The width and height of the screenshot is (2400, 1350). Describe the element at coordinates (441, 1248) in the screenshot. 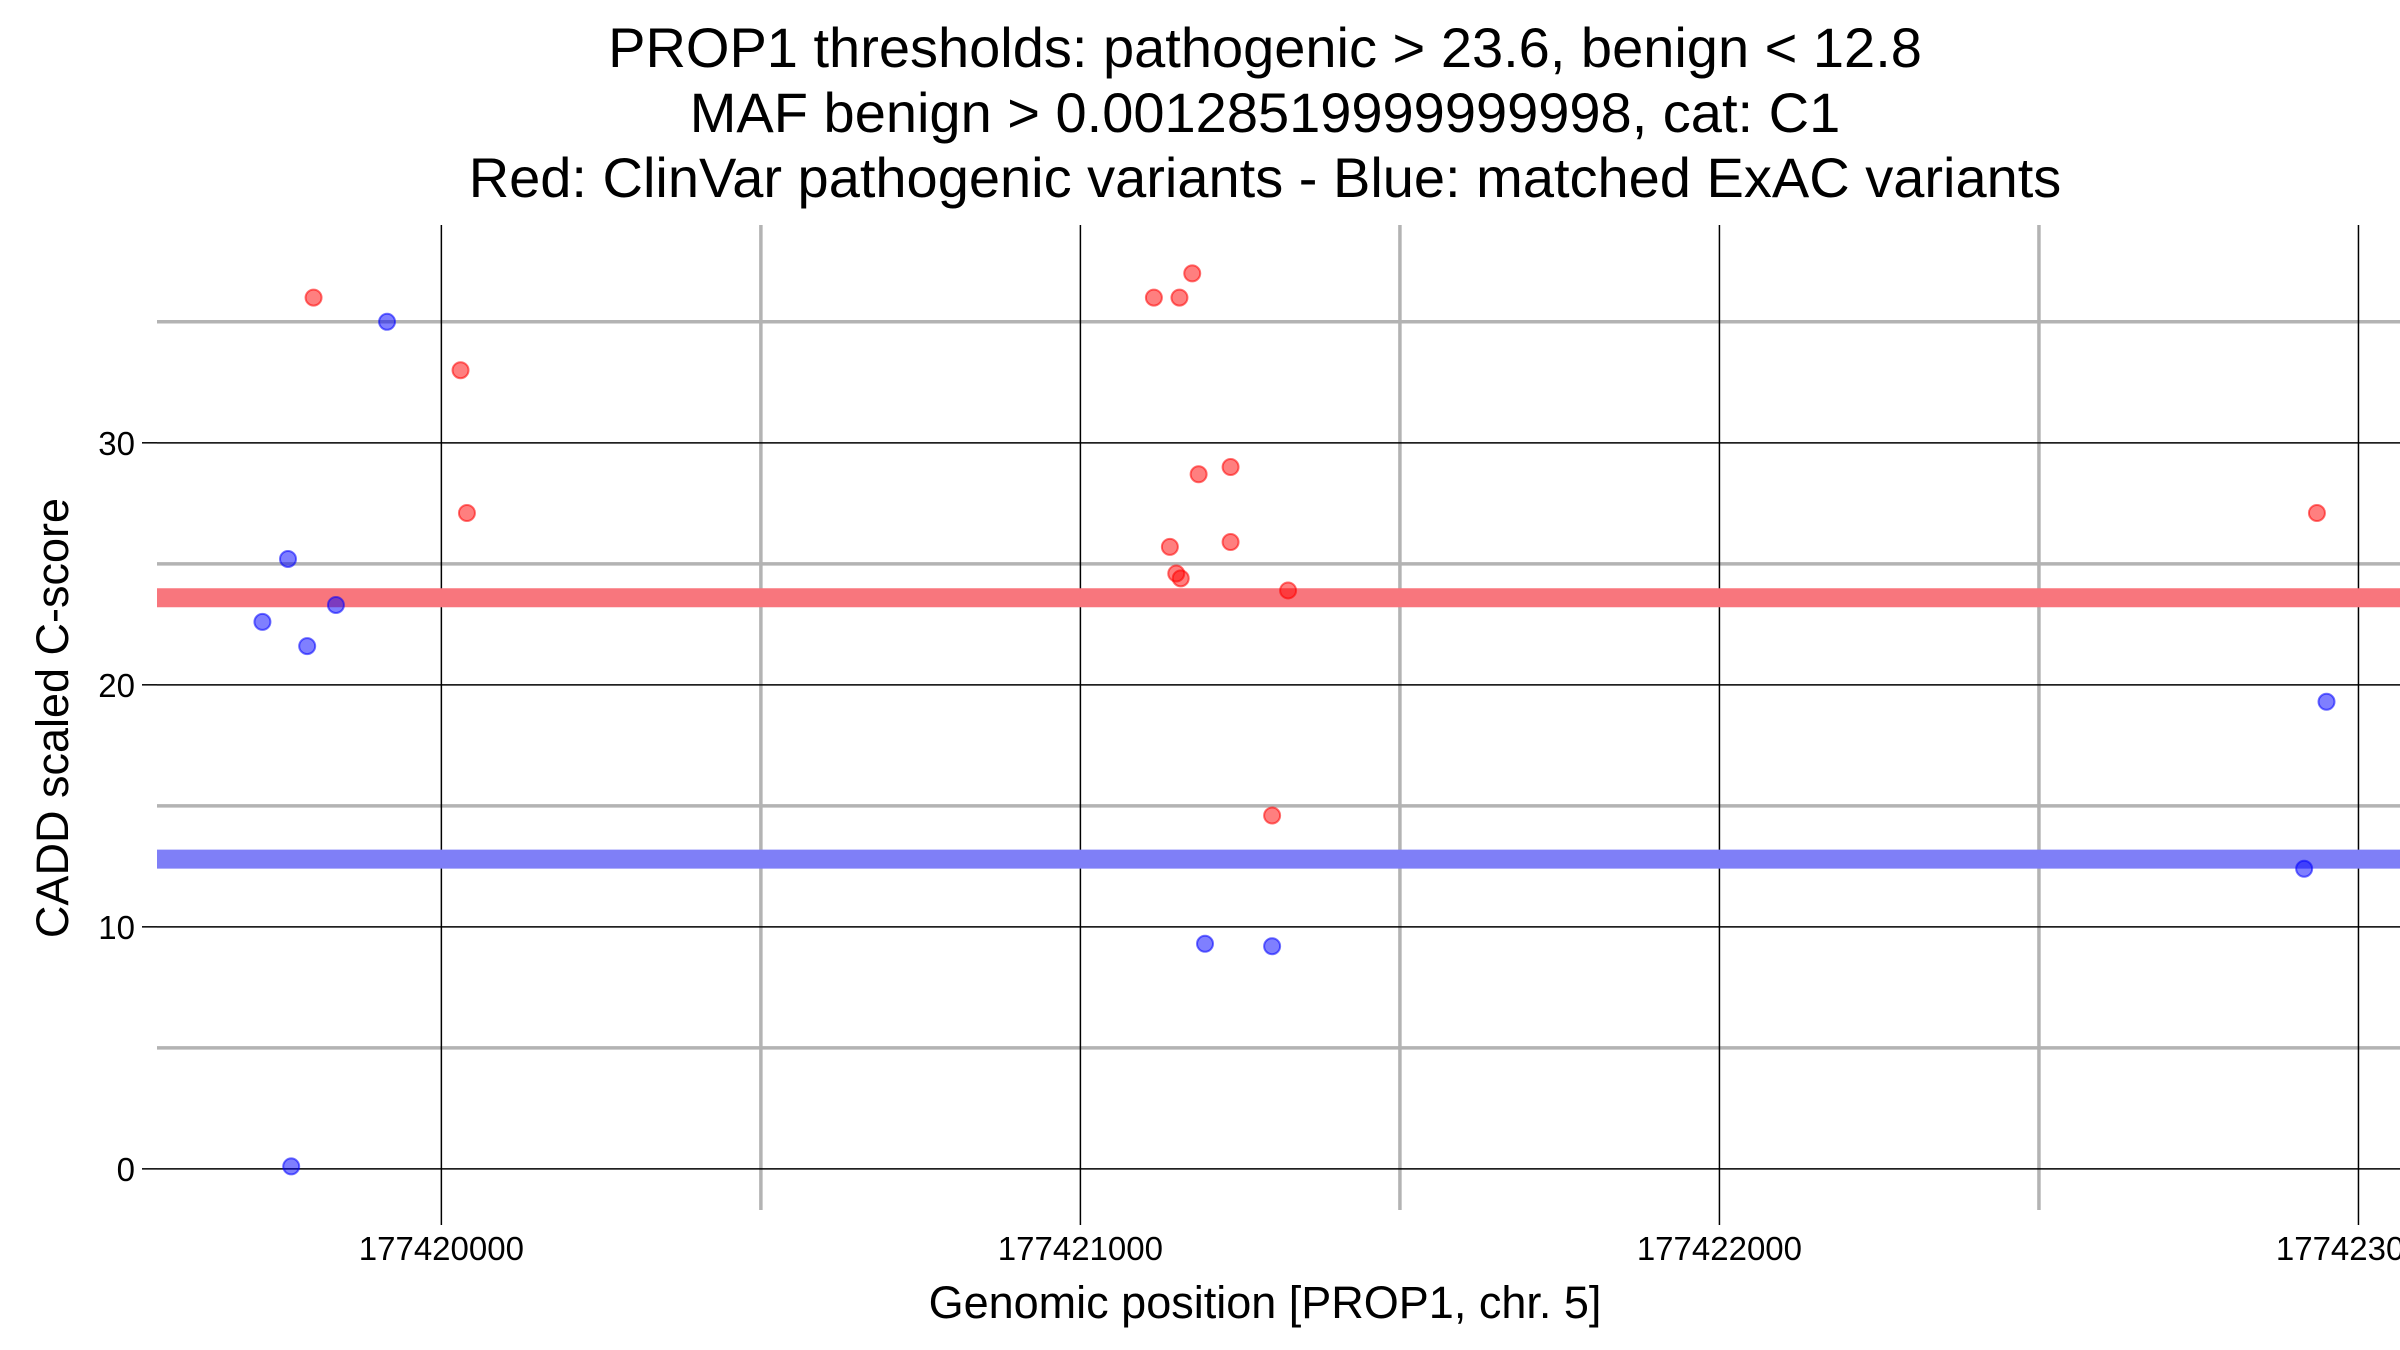

I see `x-tick-label: 177420000` at that location.